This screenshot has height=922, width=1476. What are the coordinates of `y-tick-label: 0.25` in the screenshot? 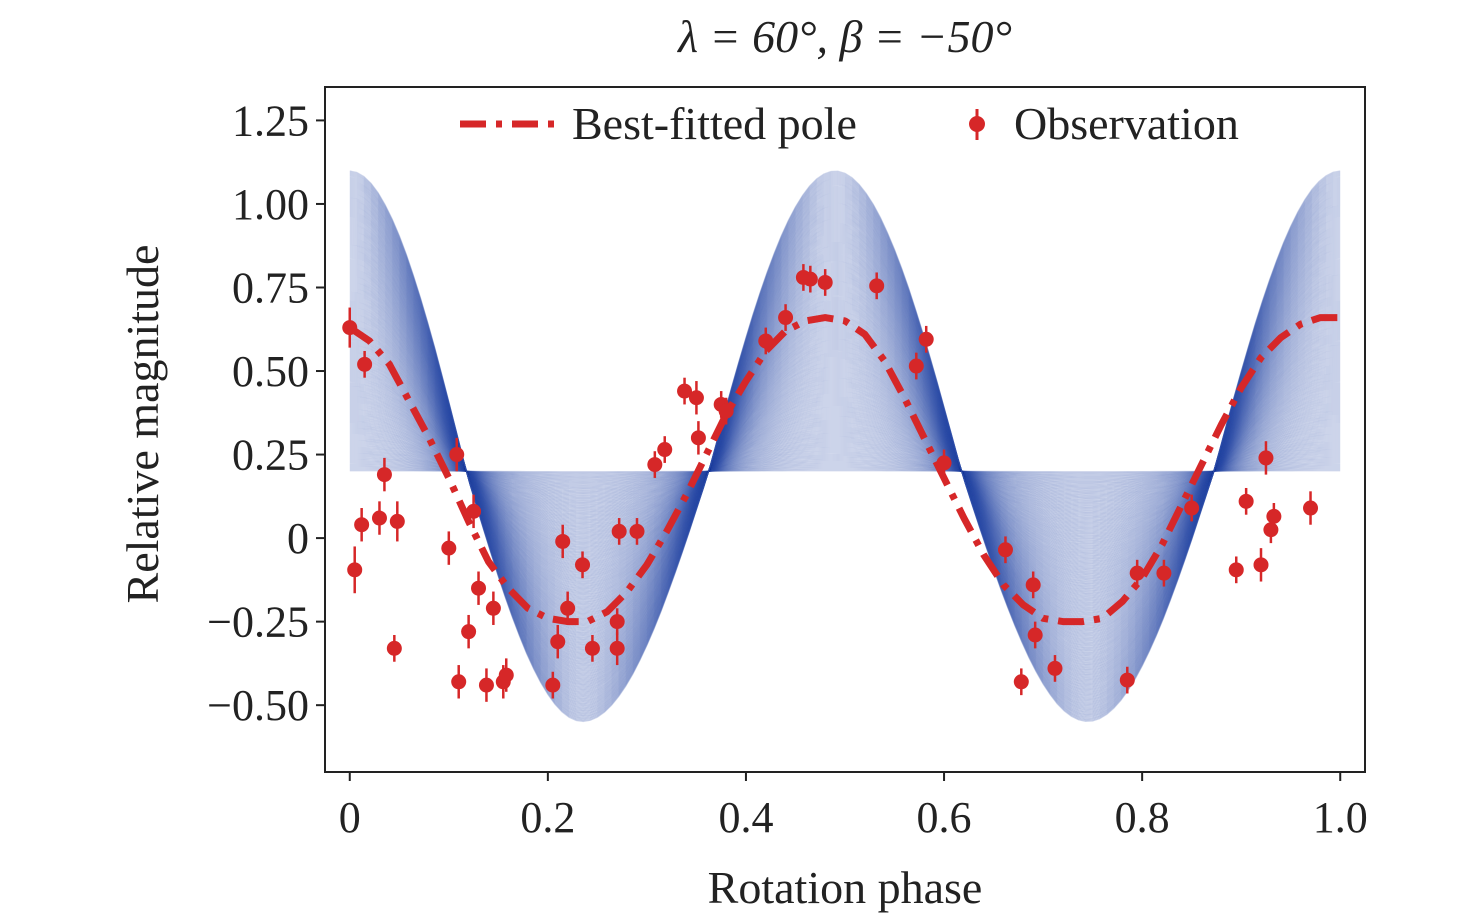 It's located at (270, 455).